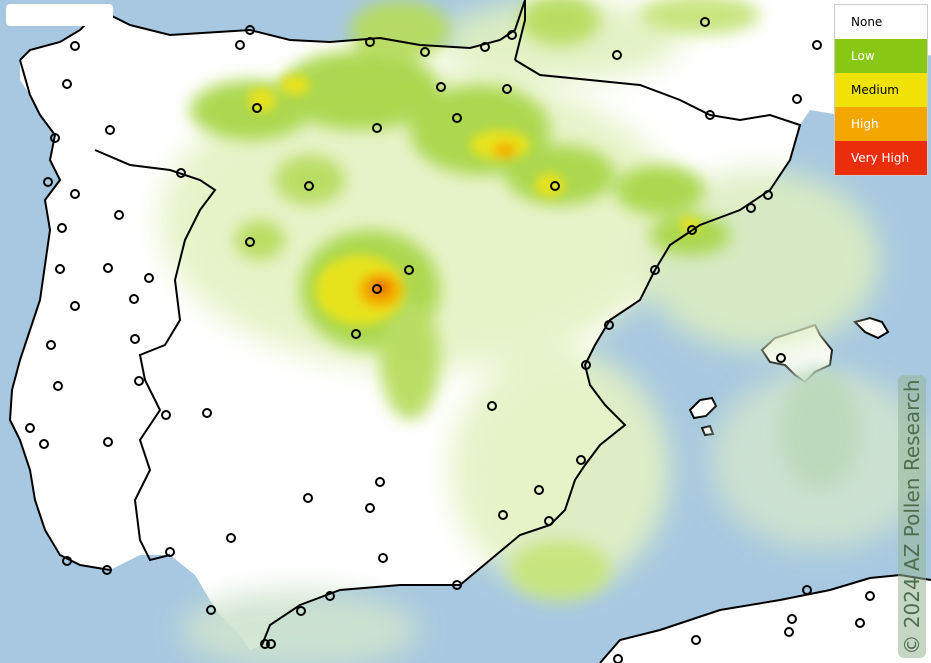  I want to click on legend-label: Medium, so click(875, 90).